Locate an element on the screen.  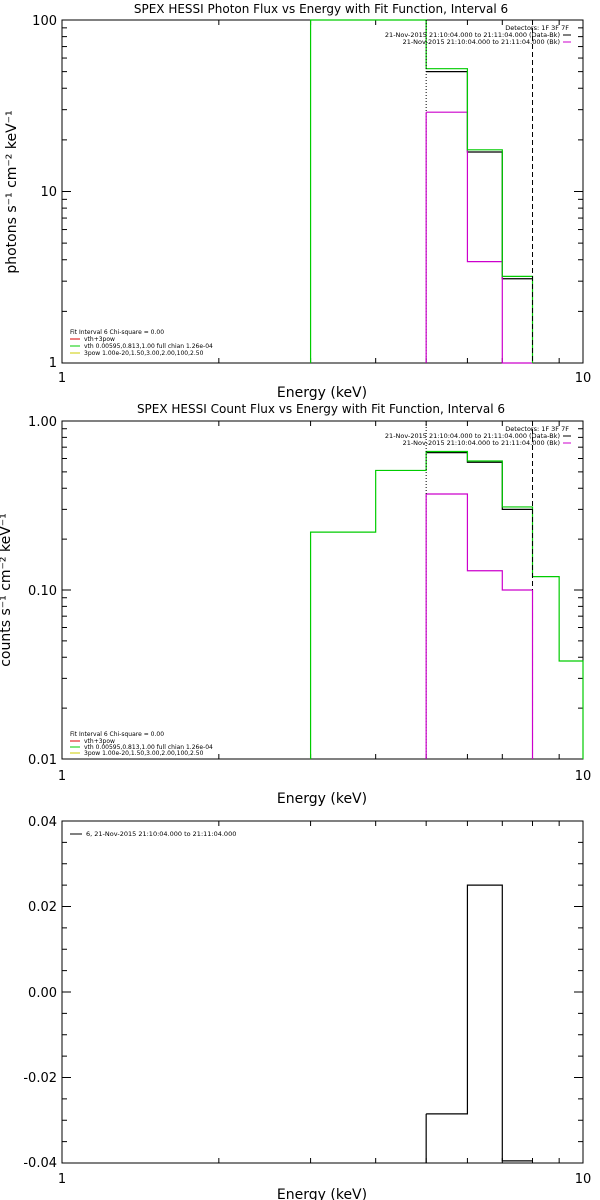
panel1-series is located at coordinates (421, 191).